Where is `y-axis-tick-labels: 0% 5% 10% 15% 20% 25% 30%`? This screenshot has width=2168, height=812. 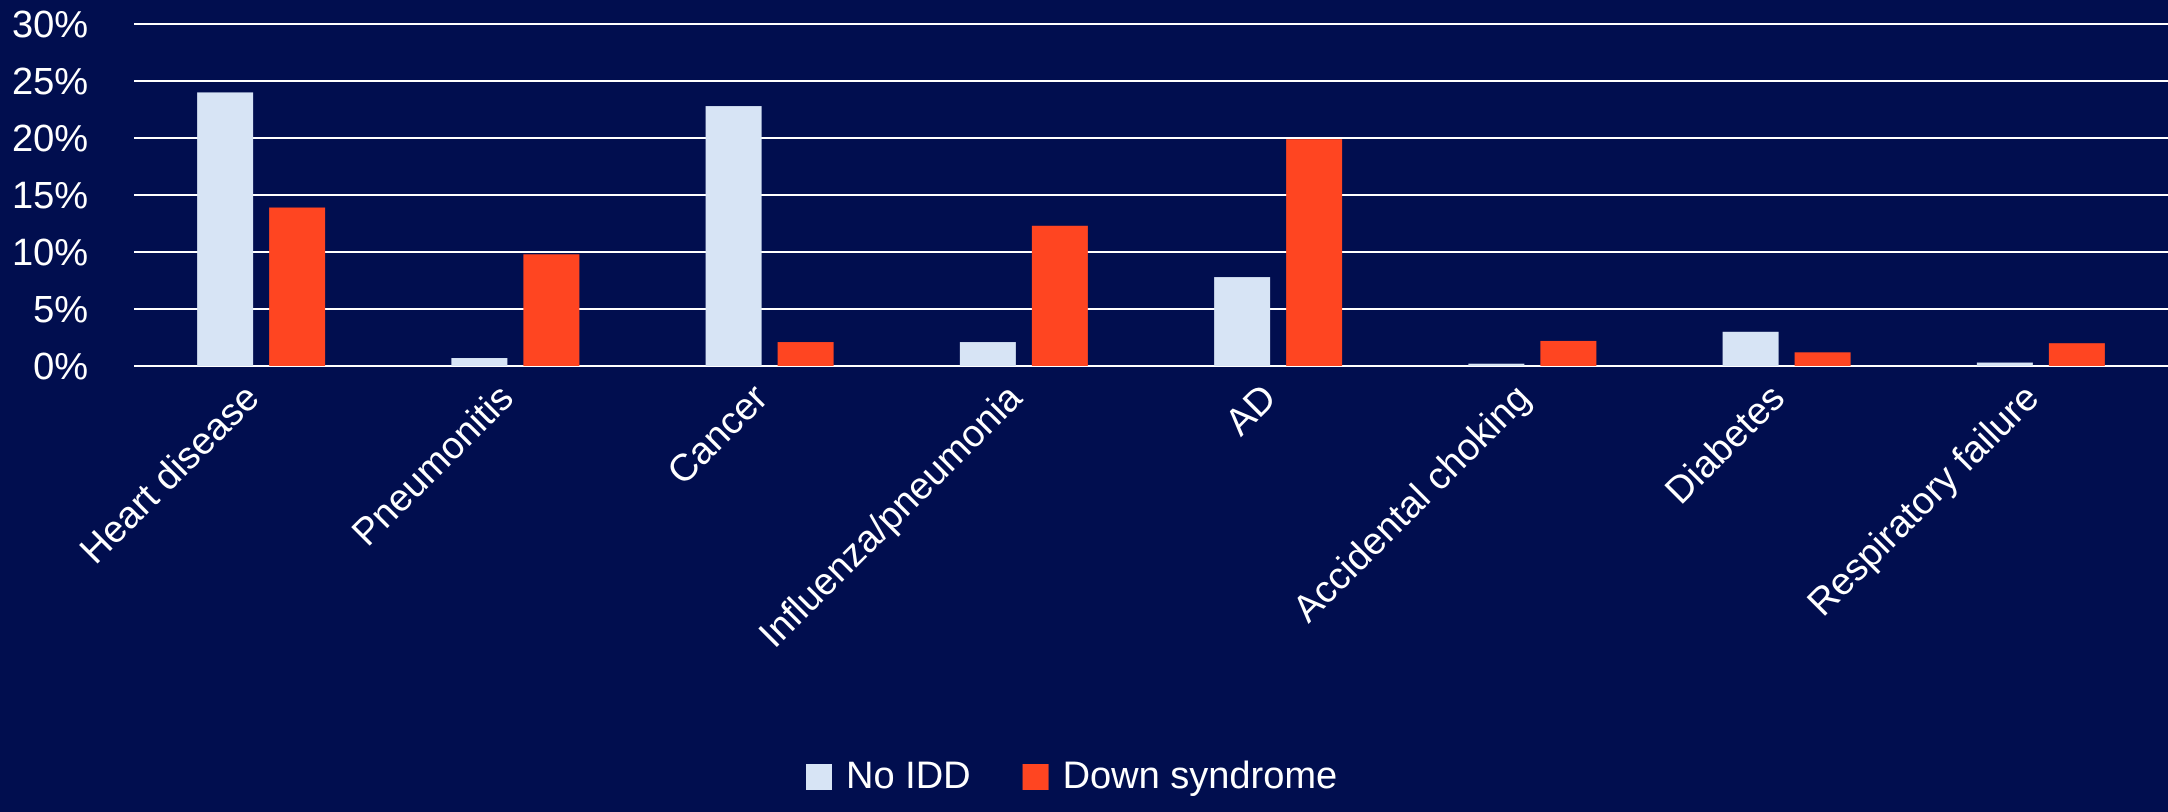
y-axis-tick-labels: 0% 5% 10% 15% 20% 25% 30% is located at coordinates (50, 196).